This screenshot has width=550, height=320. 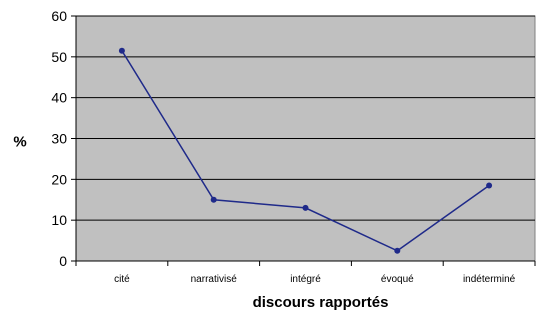 What do you see at coordinates (305, 279) in the screenshot?
I see `x-tick-label: intégré` at bounding box center [305, 279].